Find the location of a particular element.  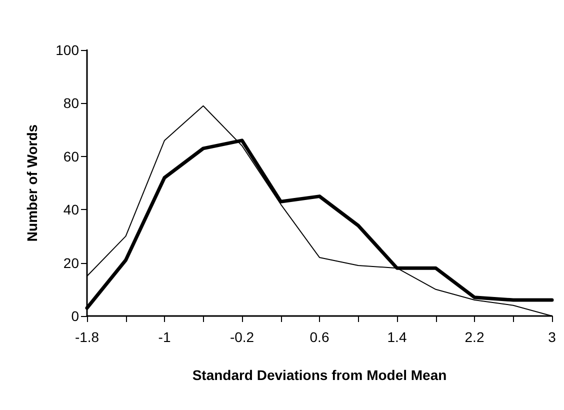

x-tick-label: -0.2 is located at coordinates (242, 337).